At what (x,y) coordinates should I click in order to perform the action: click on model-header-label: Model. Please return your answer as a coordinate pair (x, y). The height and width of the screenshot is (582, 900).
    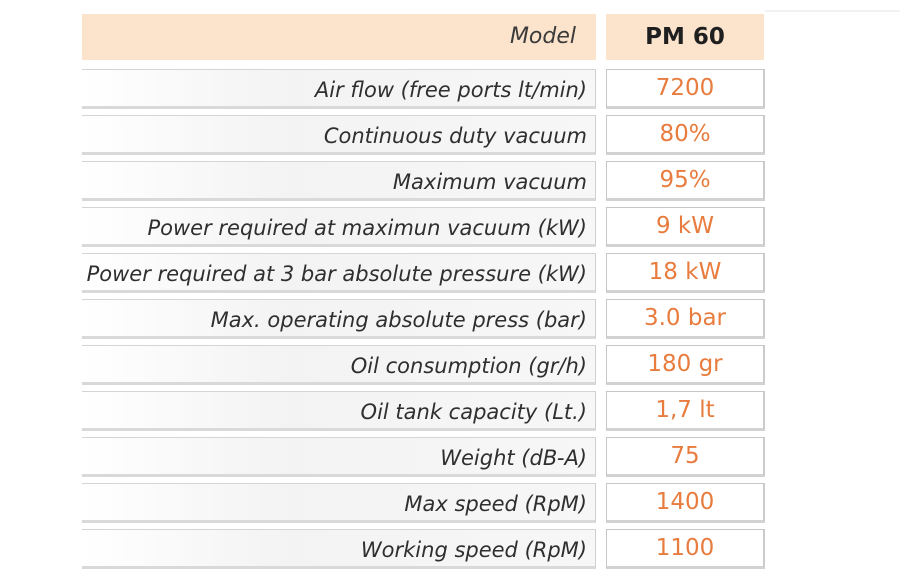
    Looking at the image, I should click on (542, 36).